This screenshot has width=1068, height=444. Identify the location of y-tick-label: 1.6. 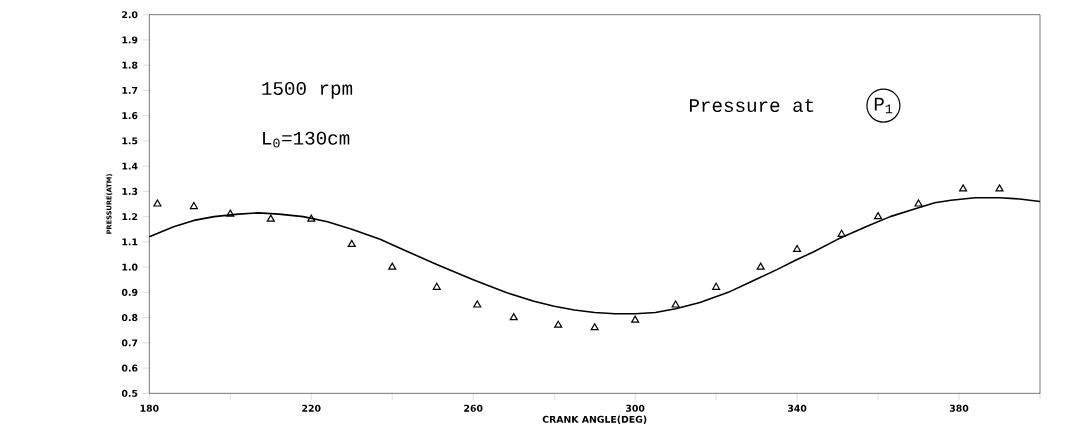
(130, 116).